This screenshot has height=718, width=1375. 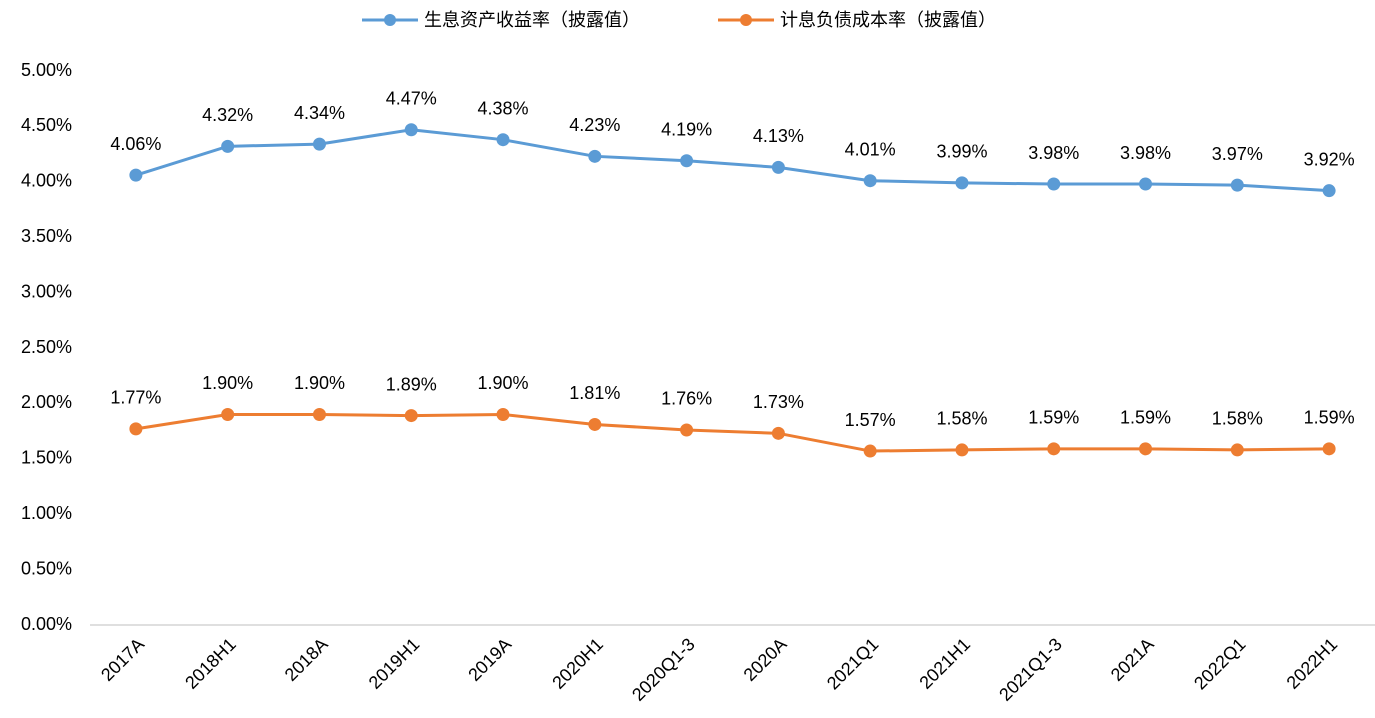 What do you see at coordinates (594, 393) in the screenshot?
I see `data-label: 1.81%` at bounding box center [594, 393].